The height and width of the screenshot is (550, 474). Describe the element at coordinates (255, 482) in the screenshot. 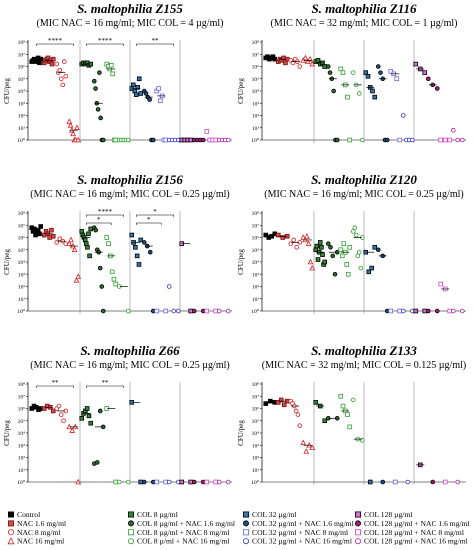

I see `y-tick-label: 10⁰` at that location.